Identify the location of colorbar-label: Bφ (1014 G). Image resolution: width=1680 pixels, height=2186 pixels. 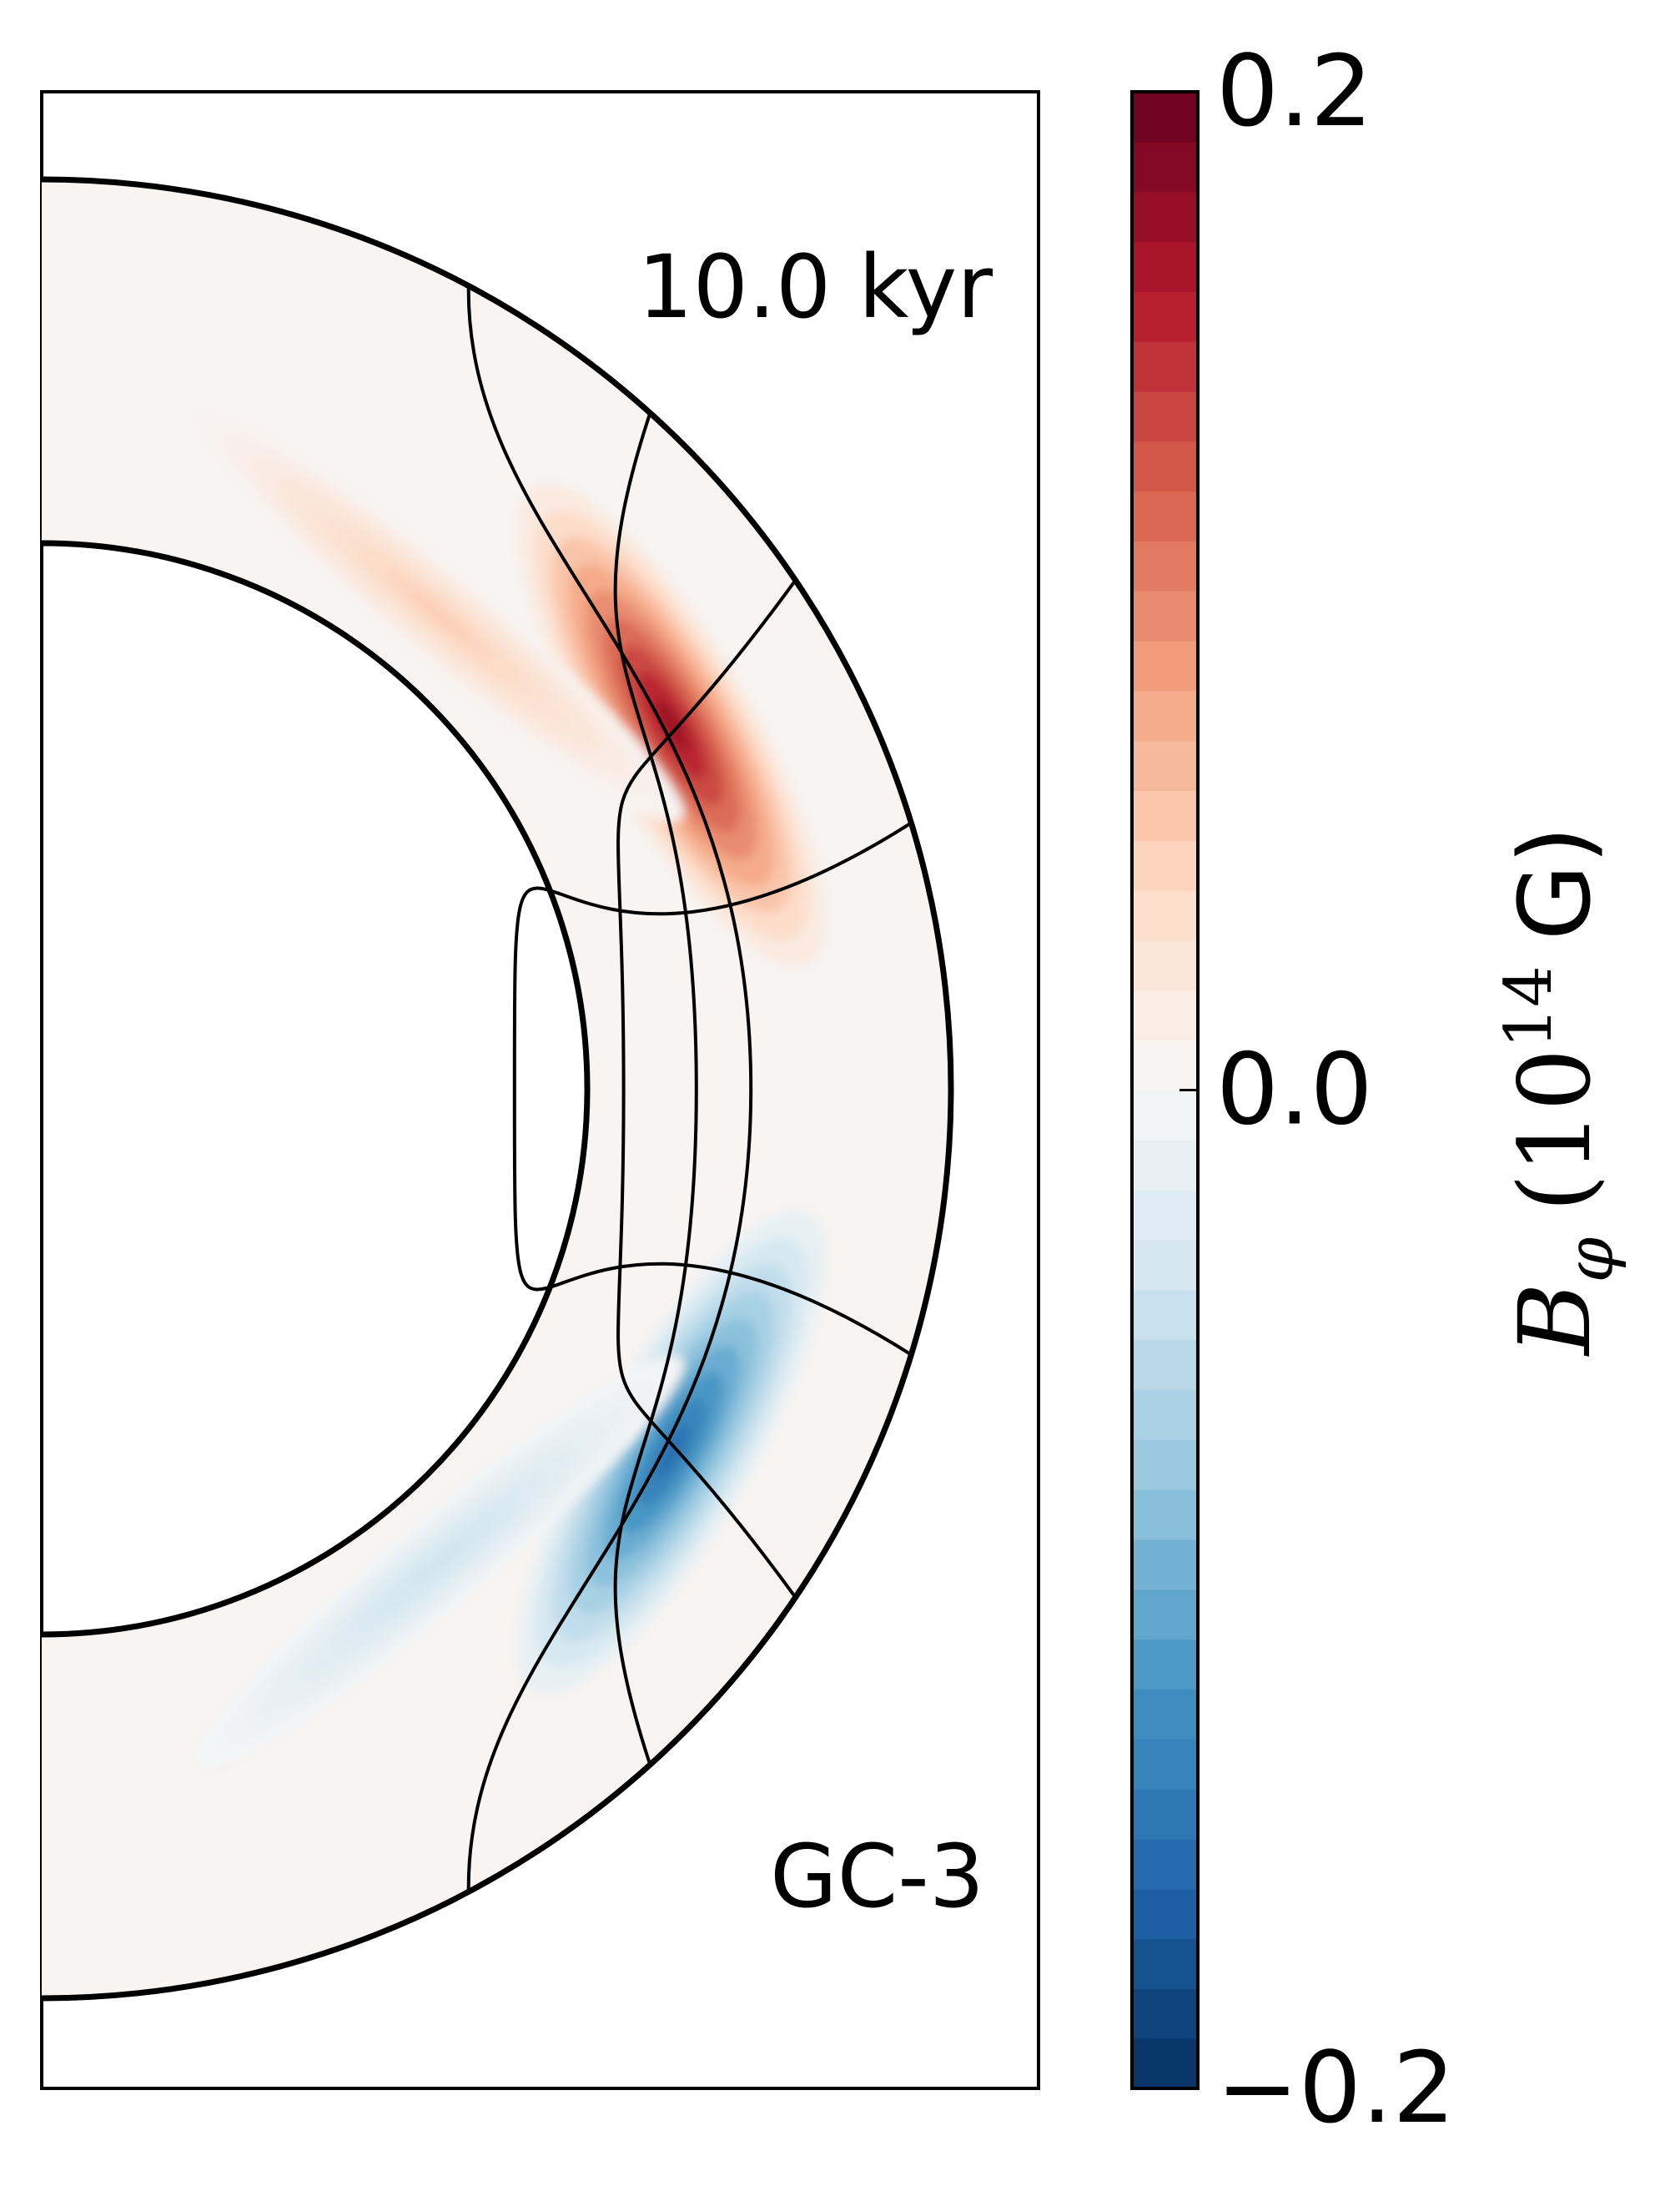
(1559, 1091).